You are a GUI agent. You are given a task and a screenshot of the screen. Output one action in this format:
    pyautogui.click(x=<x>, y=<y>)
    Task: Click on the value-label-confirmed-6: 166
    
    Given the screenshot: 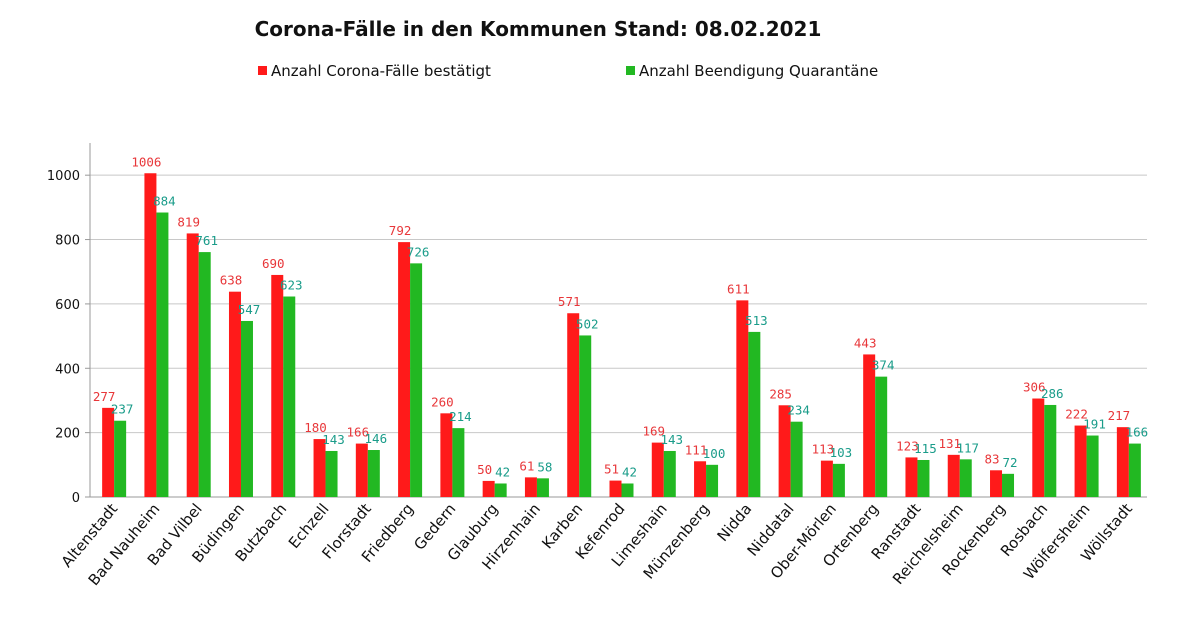 What is the action you would take?
    pyautogui.click(x=358, y=432)
    